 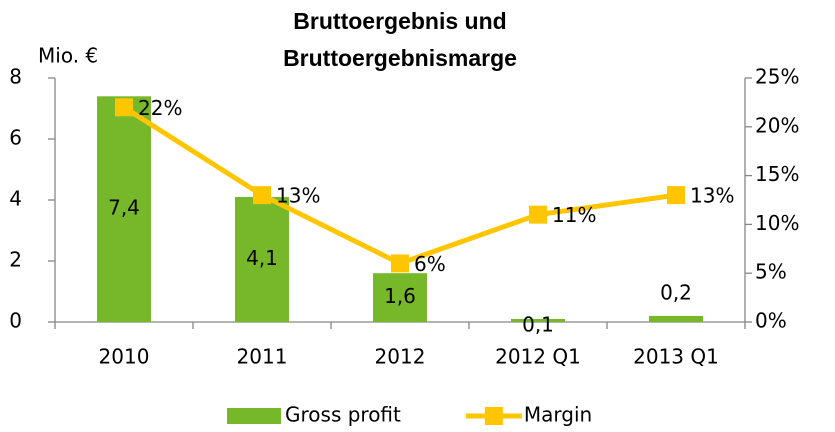 I want to click on data-label: 1,6, so click(x=400, y=296).